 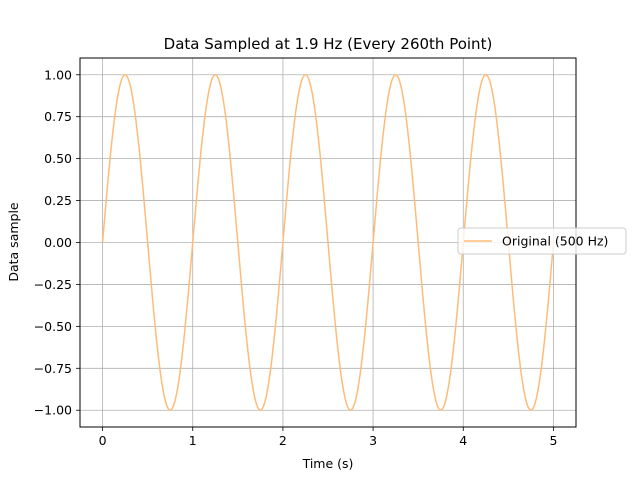 I want to click on y-axis: −1.00 −0.75 −0.50 −0.25 0.00 0.25 0.50 0.75 1.00, so click(x=57, y=242).